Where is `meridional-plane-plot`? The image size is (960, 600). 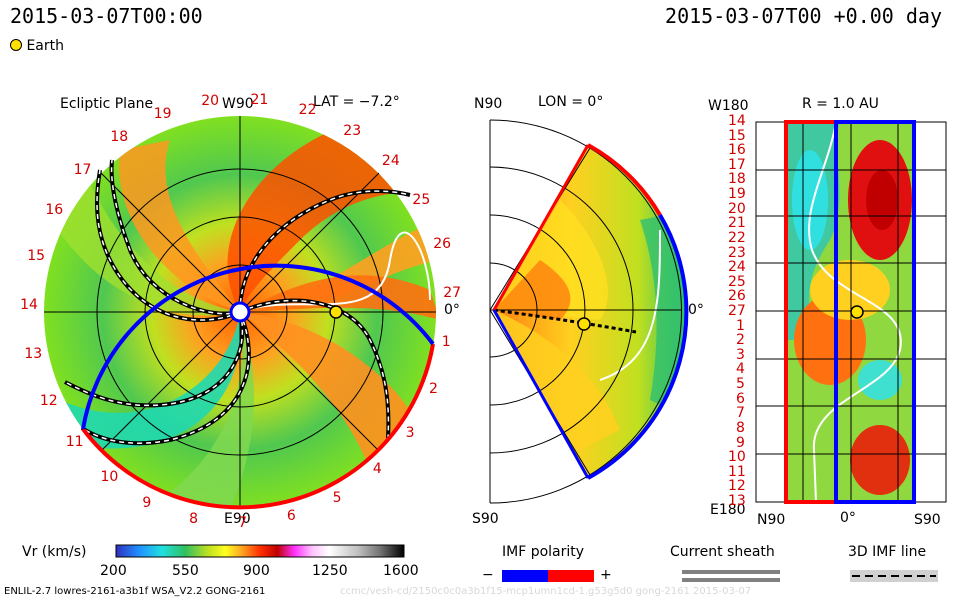 meridional-plane-plot is located at coordinates (589, 311).